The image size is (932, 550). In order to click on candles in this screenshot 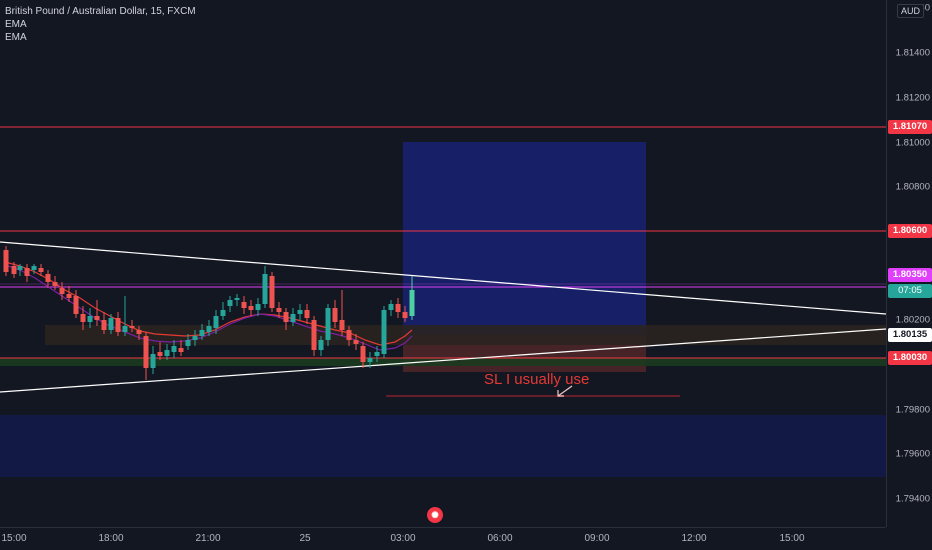, I will do `click(209, 313)`.